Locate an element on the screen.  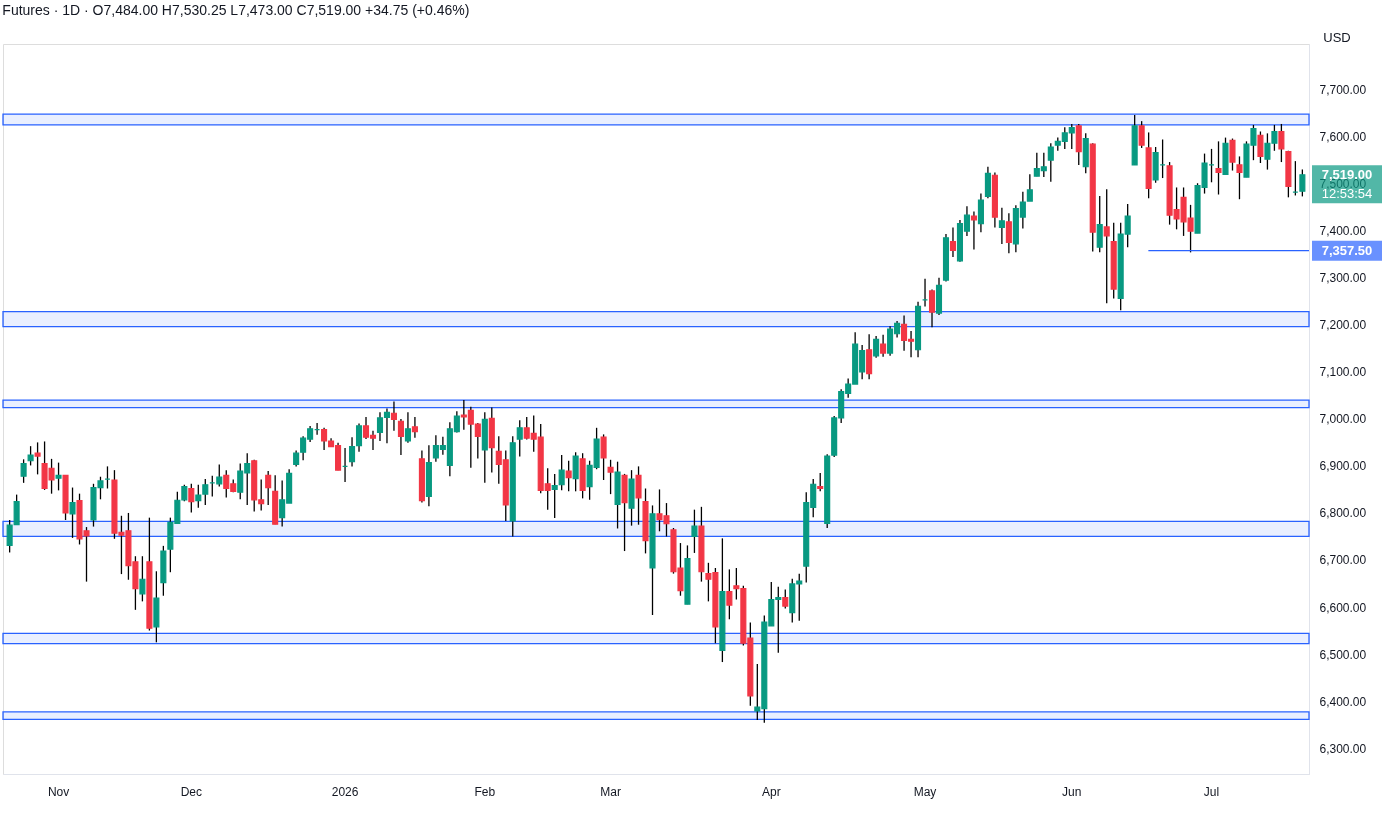
y-tick-label: 6,900.00 is located at coordinates (1343, 466).